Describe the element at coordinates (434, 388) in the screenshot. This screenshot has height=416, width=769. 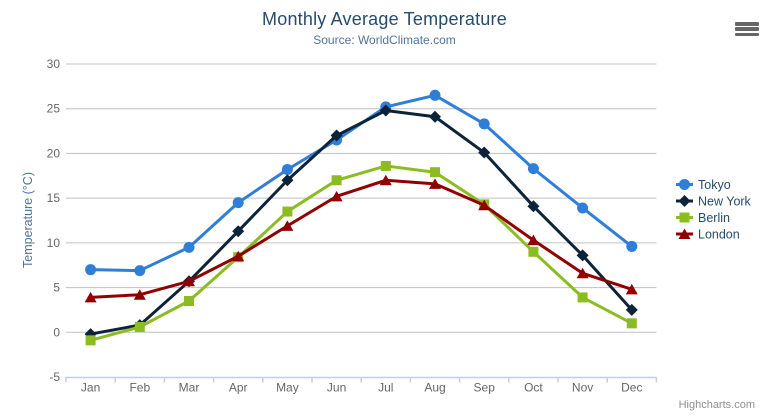
I see `x-tick-label: Aug` at that location.